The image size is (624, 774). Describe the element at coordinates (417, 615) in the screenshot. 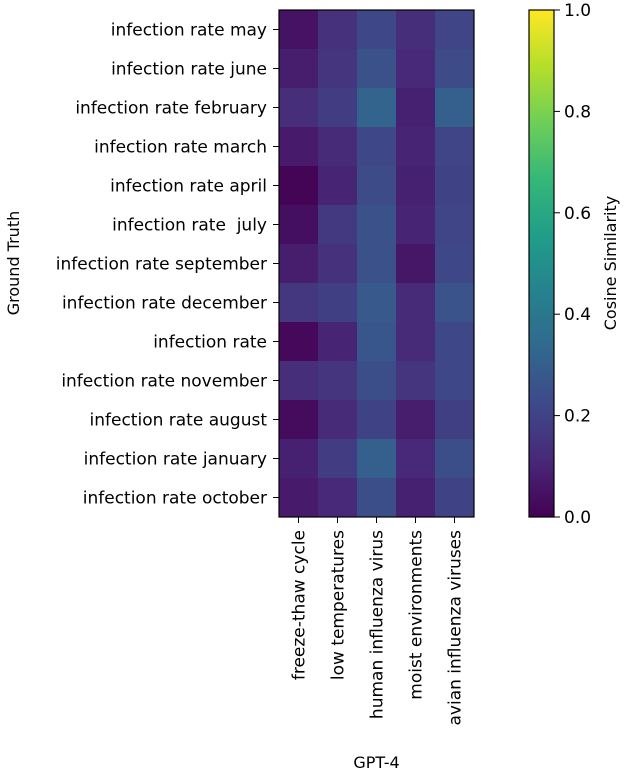

I see `x-tick-label: moist environments` at that location.